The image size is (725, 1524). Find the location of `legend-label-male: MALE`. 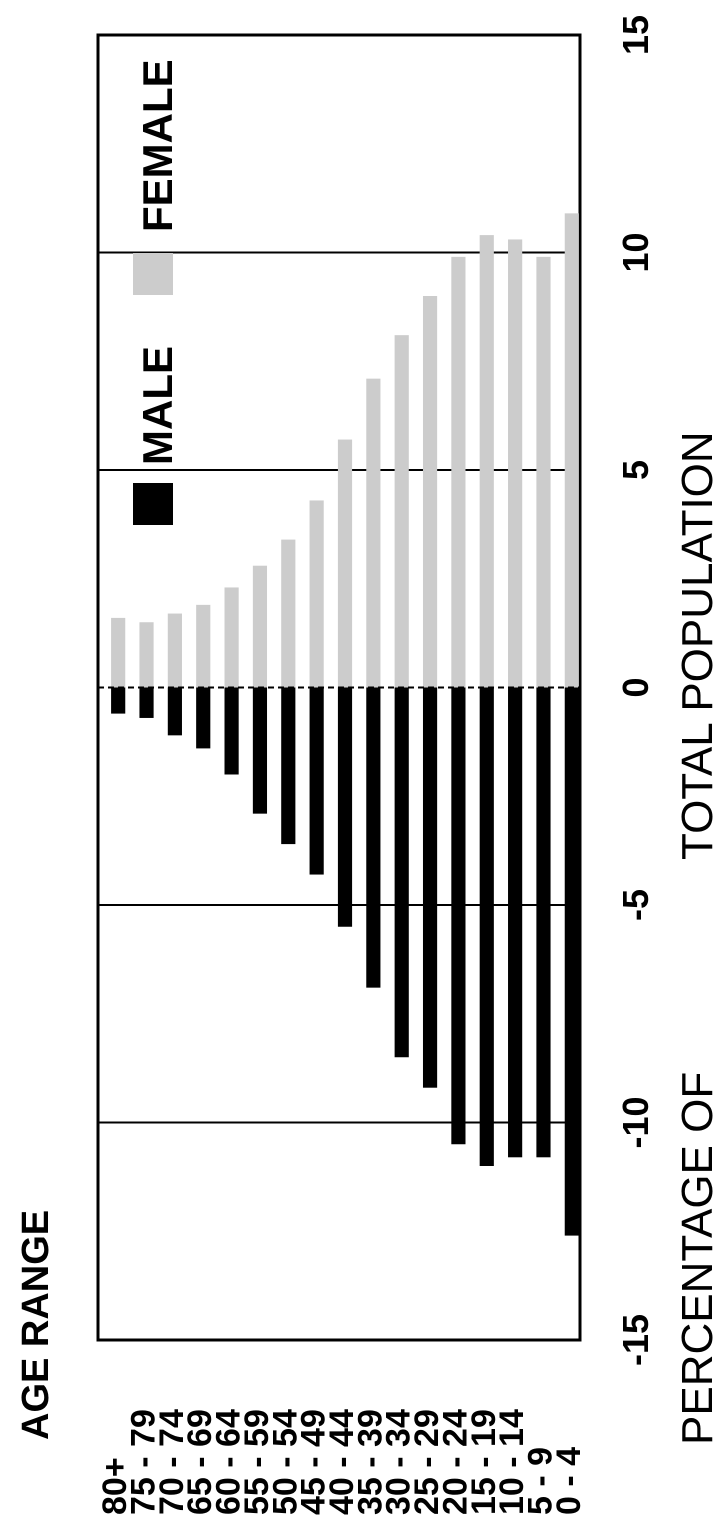

legend-label-male: MALE is located at coordinates (157, 405).